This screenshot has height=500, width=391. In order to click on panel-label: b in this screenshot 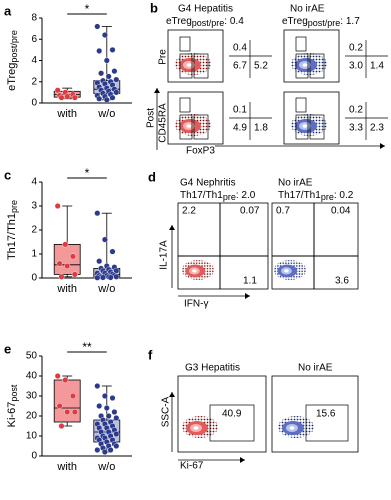, I will do `click(154, 7)`.